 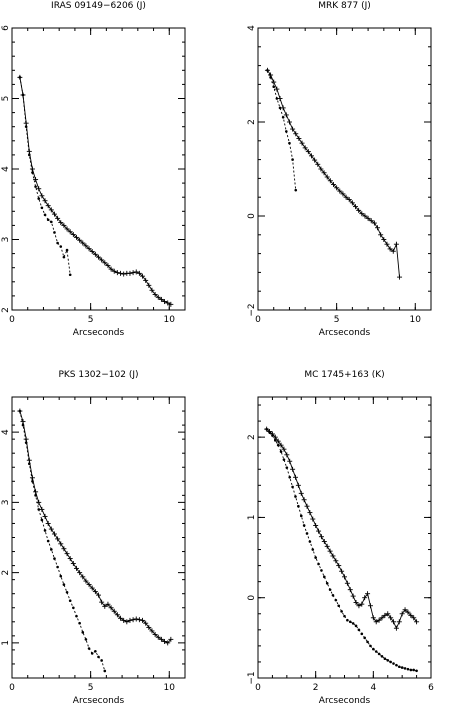 What do you see at coordinates (95, 191) in the screenshot?
I see `chart-iras-profile-line` at bounding box center [95, 191].